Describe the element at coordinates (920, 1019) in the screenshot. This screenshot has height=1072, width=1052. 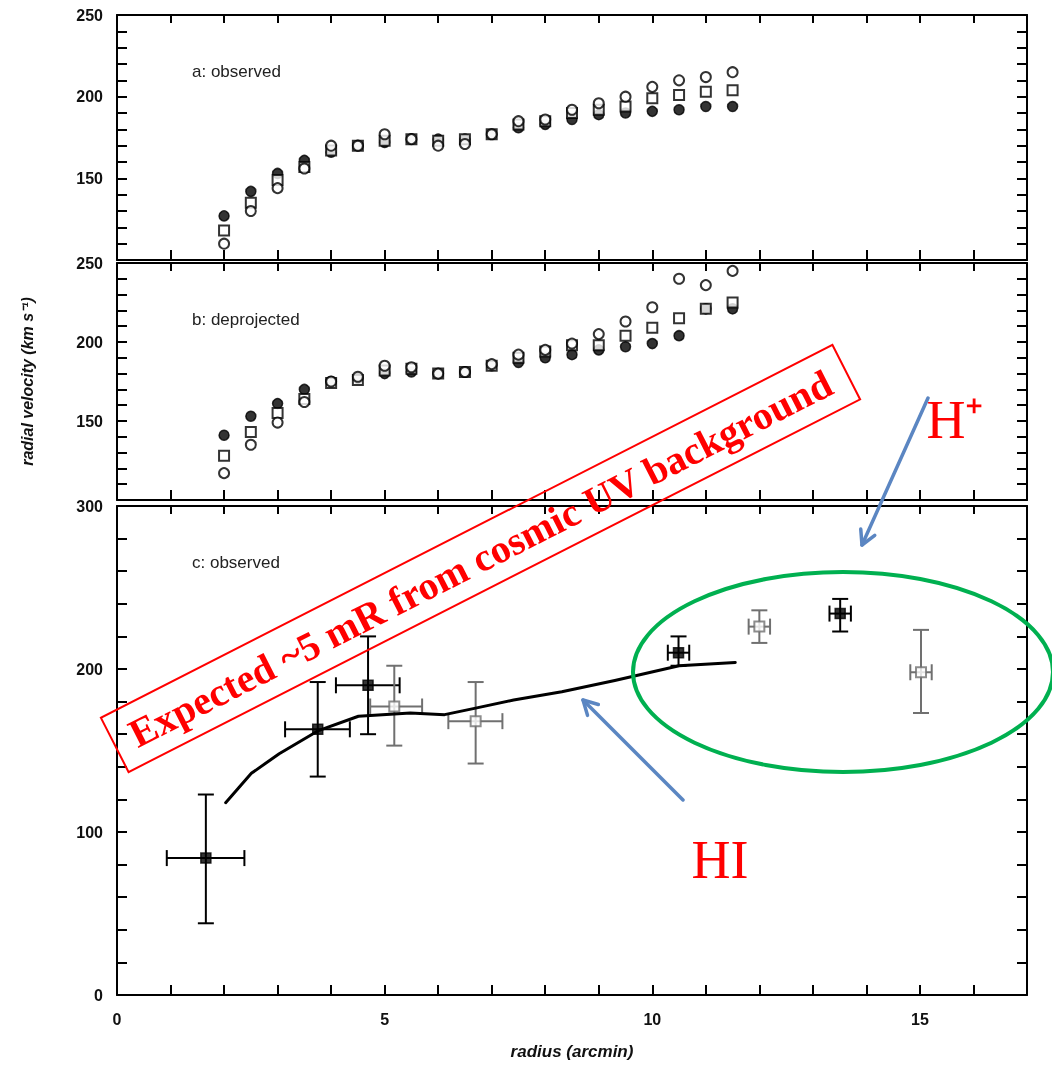
I see `x-tick-label: 15` at that location.